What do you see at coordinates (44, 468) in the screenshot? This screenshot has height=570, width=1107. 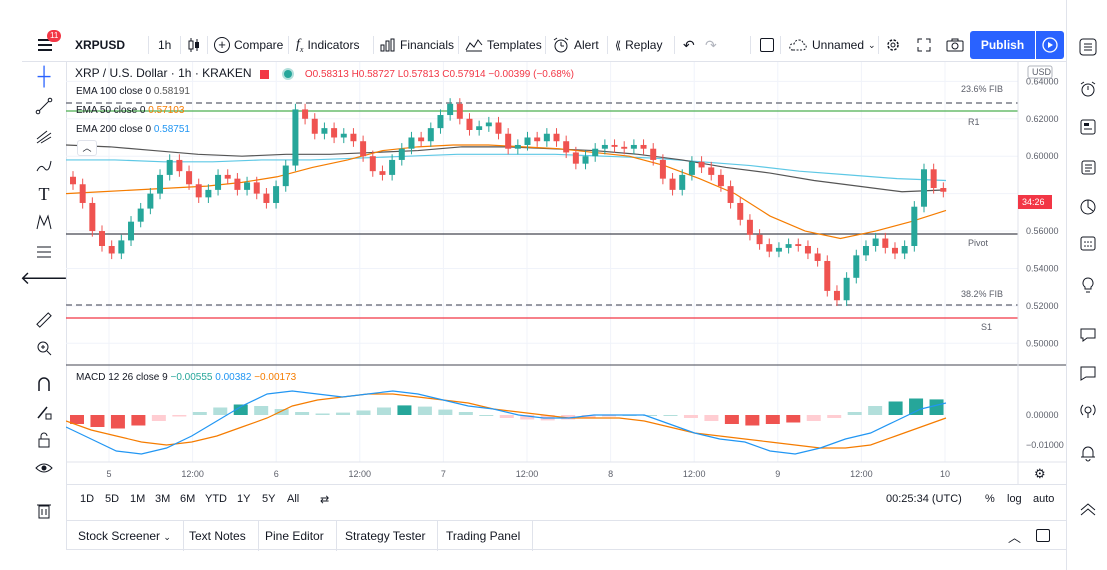 I see `visibility-tool` at bounding box center [44, 468].